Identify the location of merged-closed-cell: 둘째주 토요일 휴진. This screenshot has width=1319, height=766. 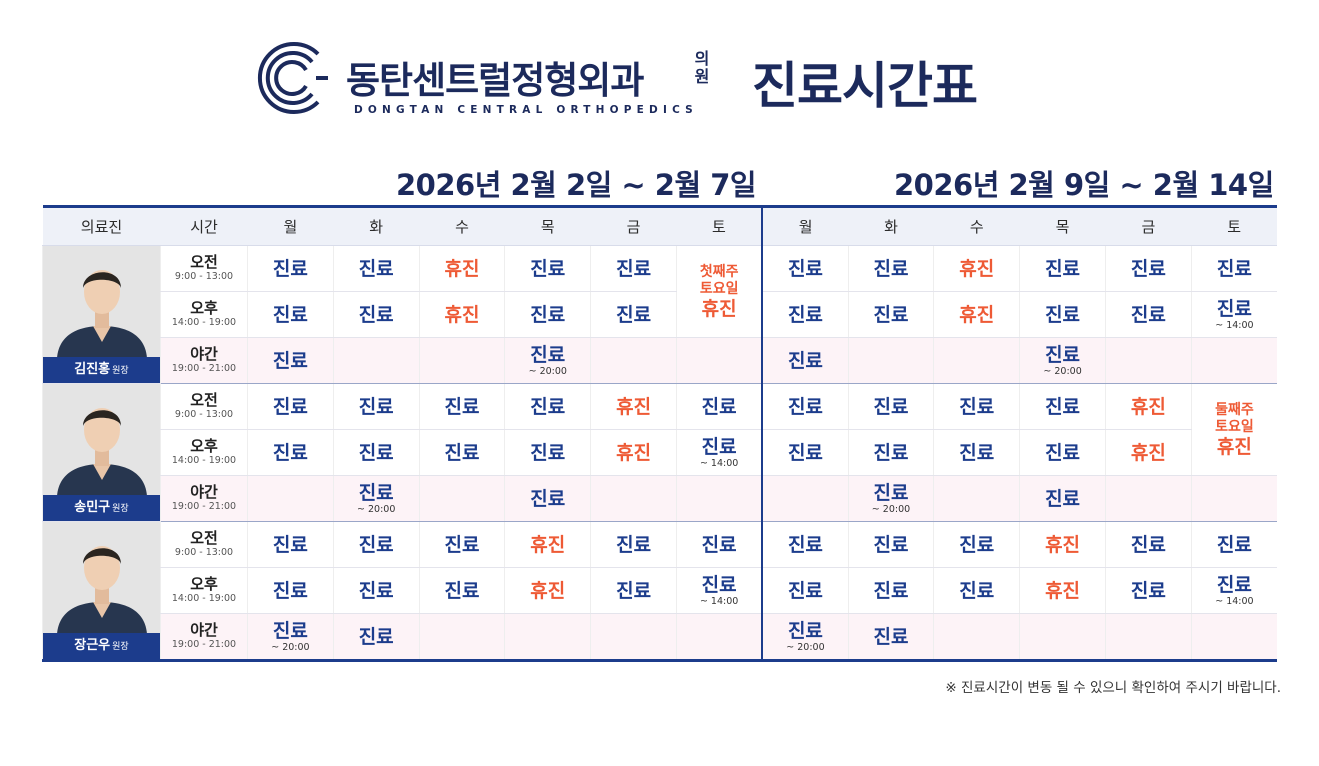
(1234, 429).